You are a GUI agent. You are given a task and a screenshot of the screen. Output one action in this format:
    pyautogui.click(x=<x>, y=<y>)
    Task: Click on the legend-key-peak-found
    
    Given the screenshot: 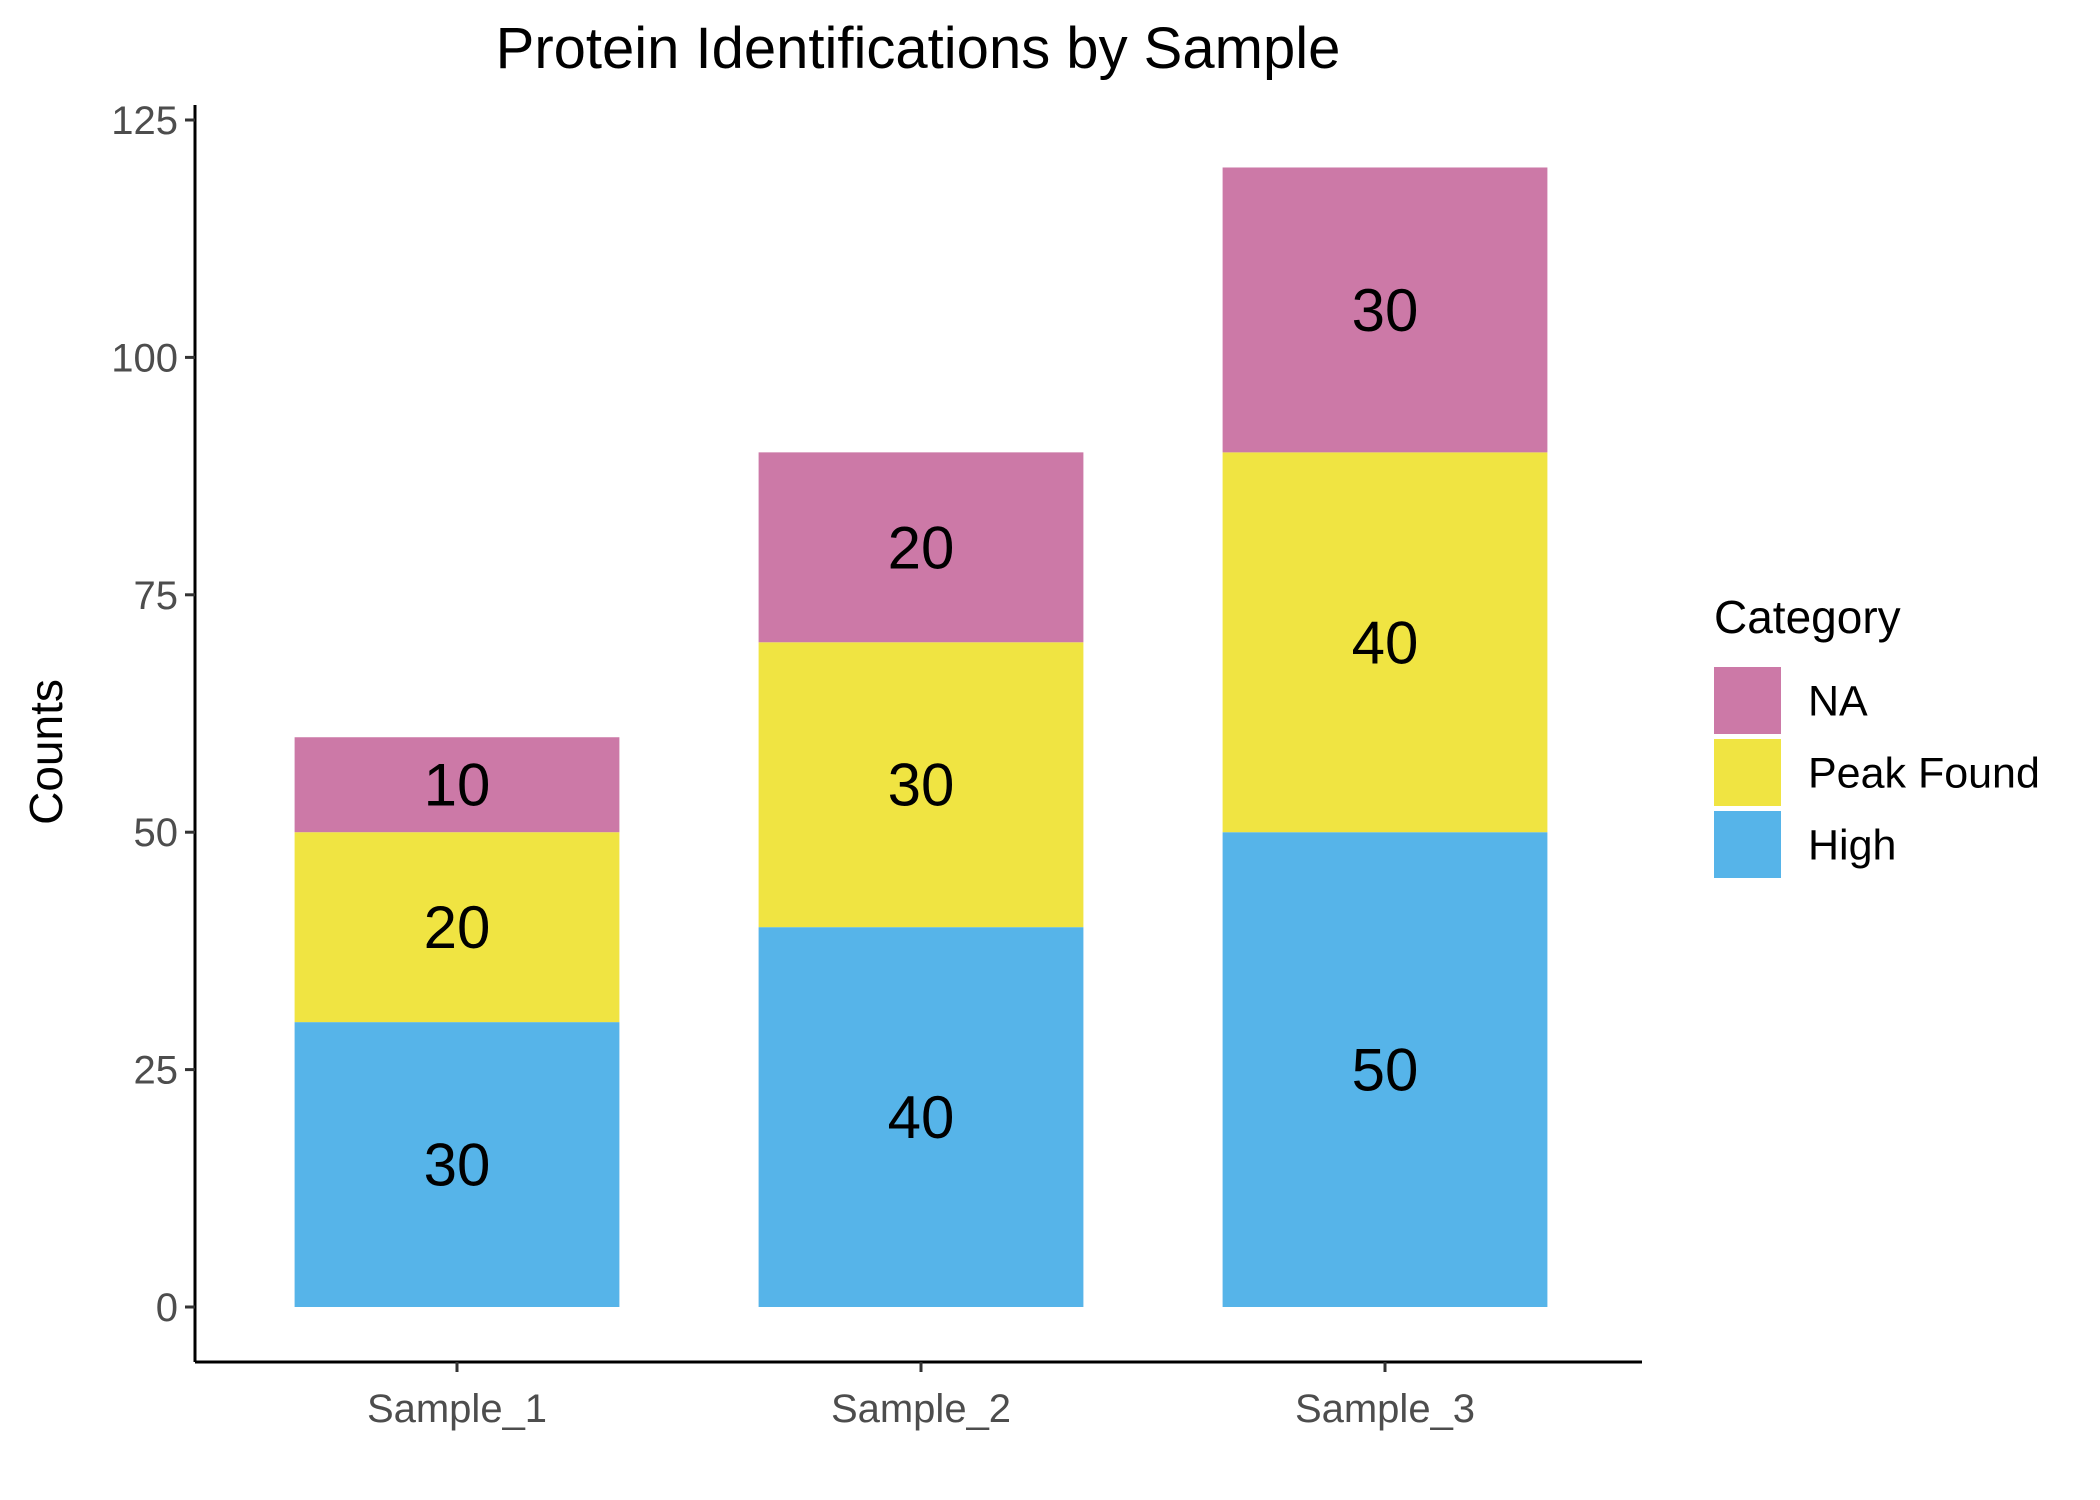 What is the action you would take?
    pyautogui.click(x=1747, y=772)
    